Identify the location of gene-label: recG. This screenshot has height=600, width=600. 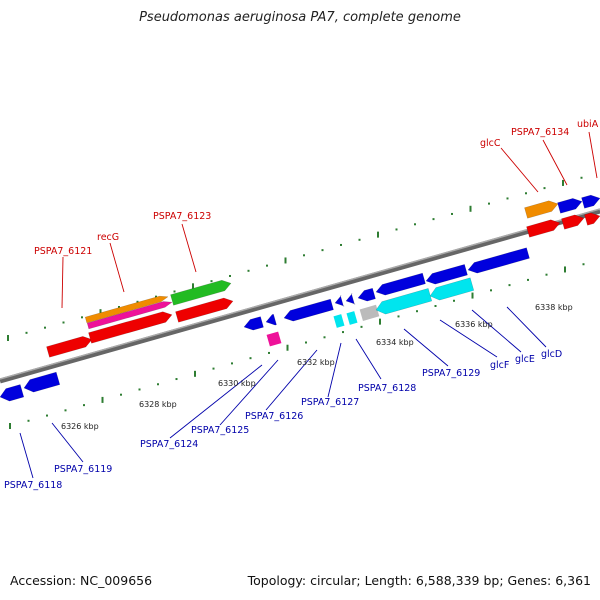
(108, 237).